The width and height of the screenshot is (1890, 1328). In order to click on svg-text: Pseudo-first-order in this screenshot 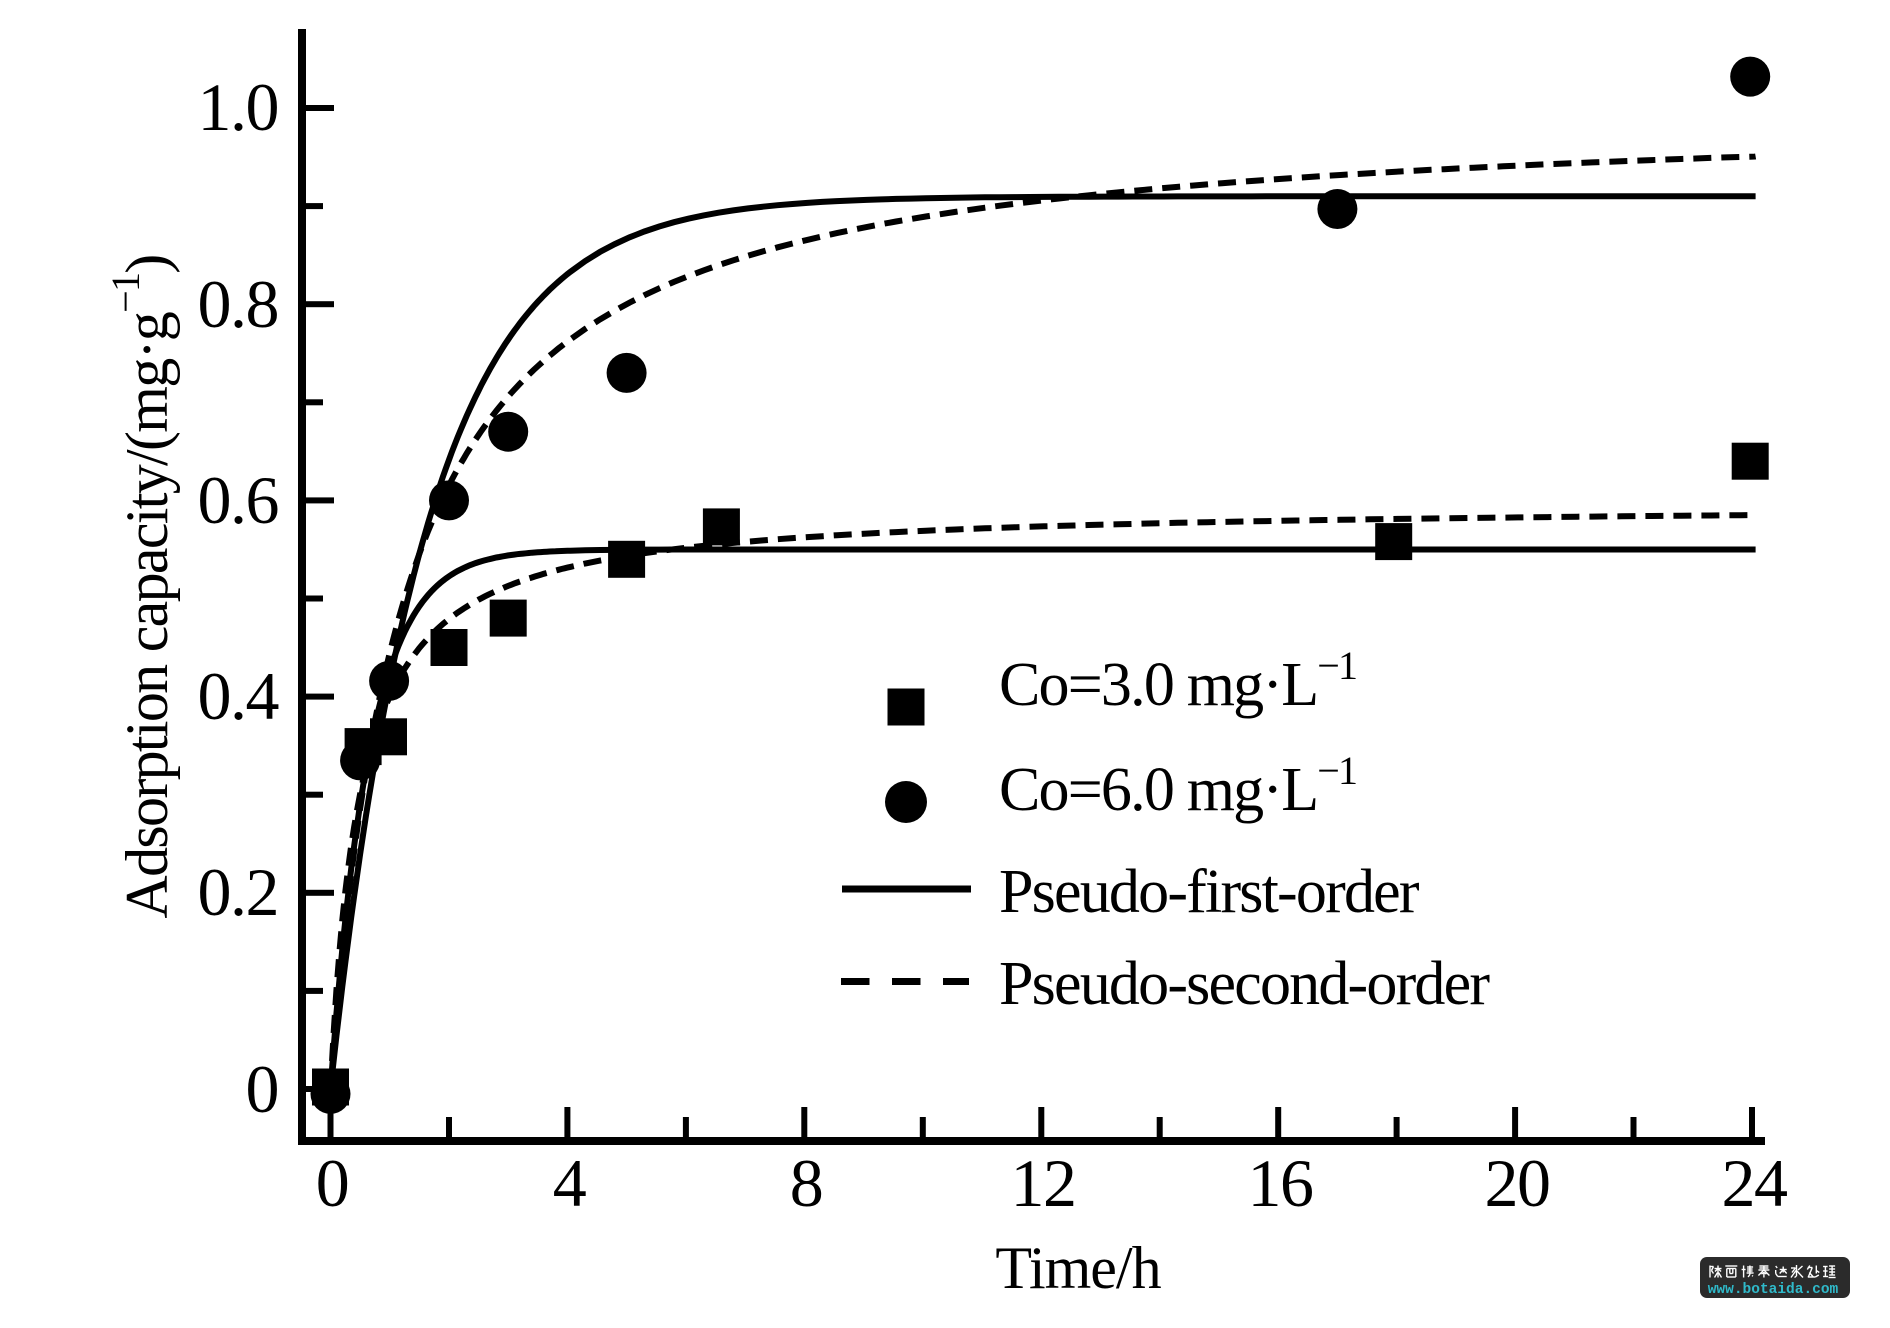, I will do `click(1209, 892)`.